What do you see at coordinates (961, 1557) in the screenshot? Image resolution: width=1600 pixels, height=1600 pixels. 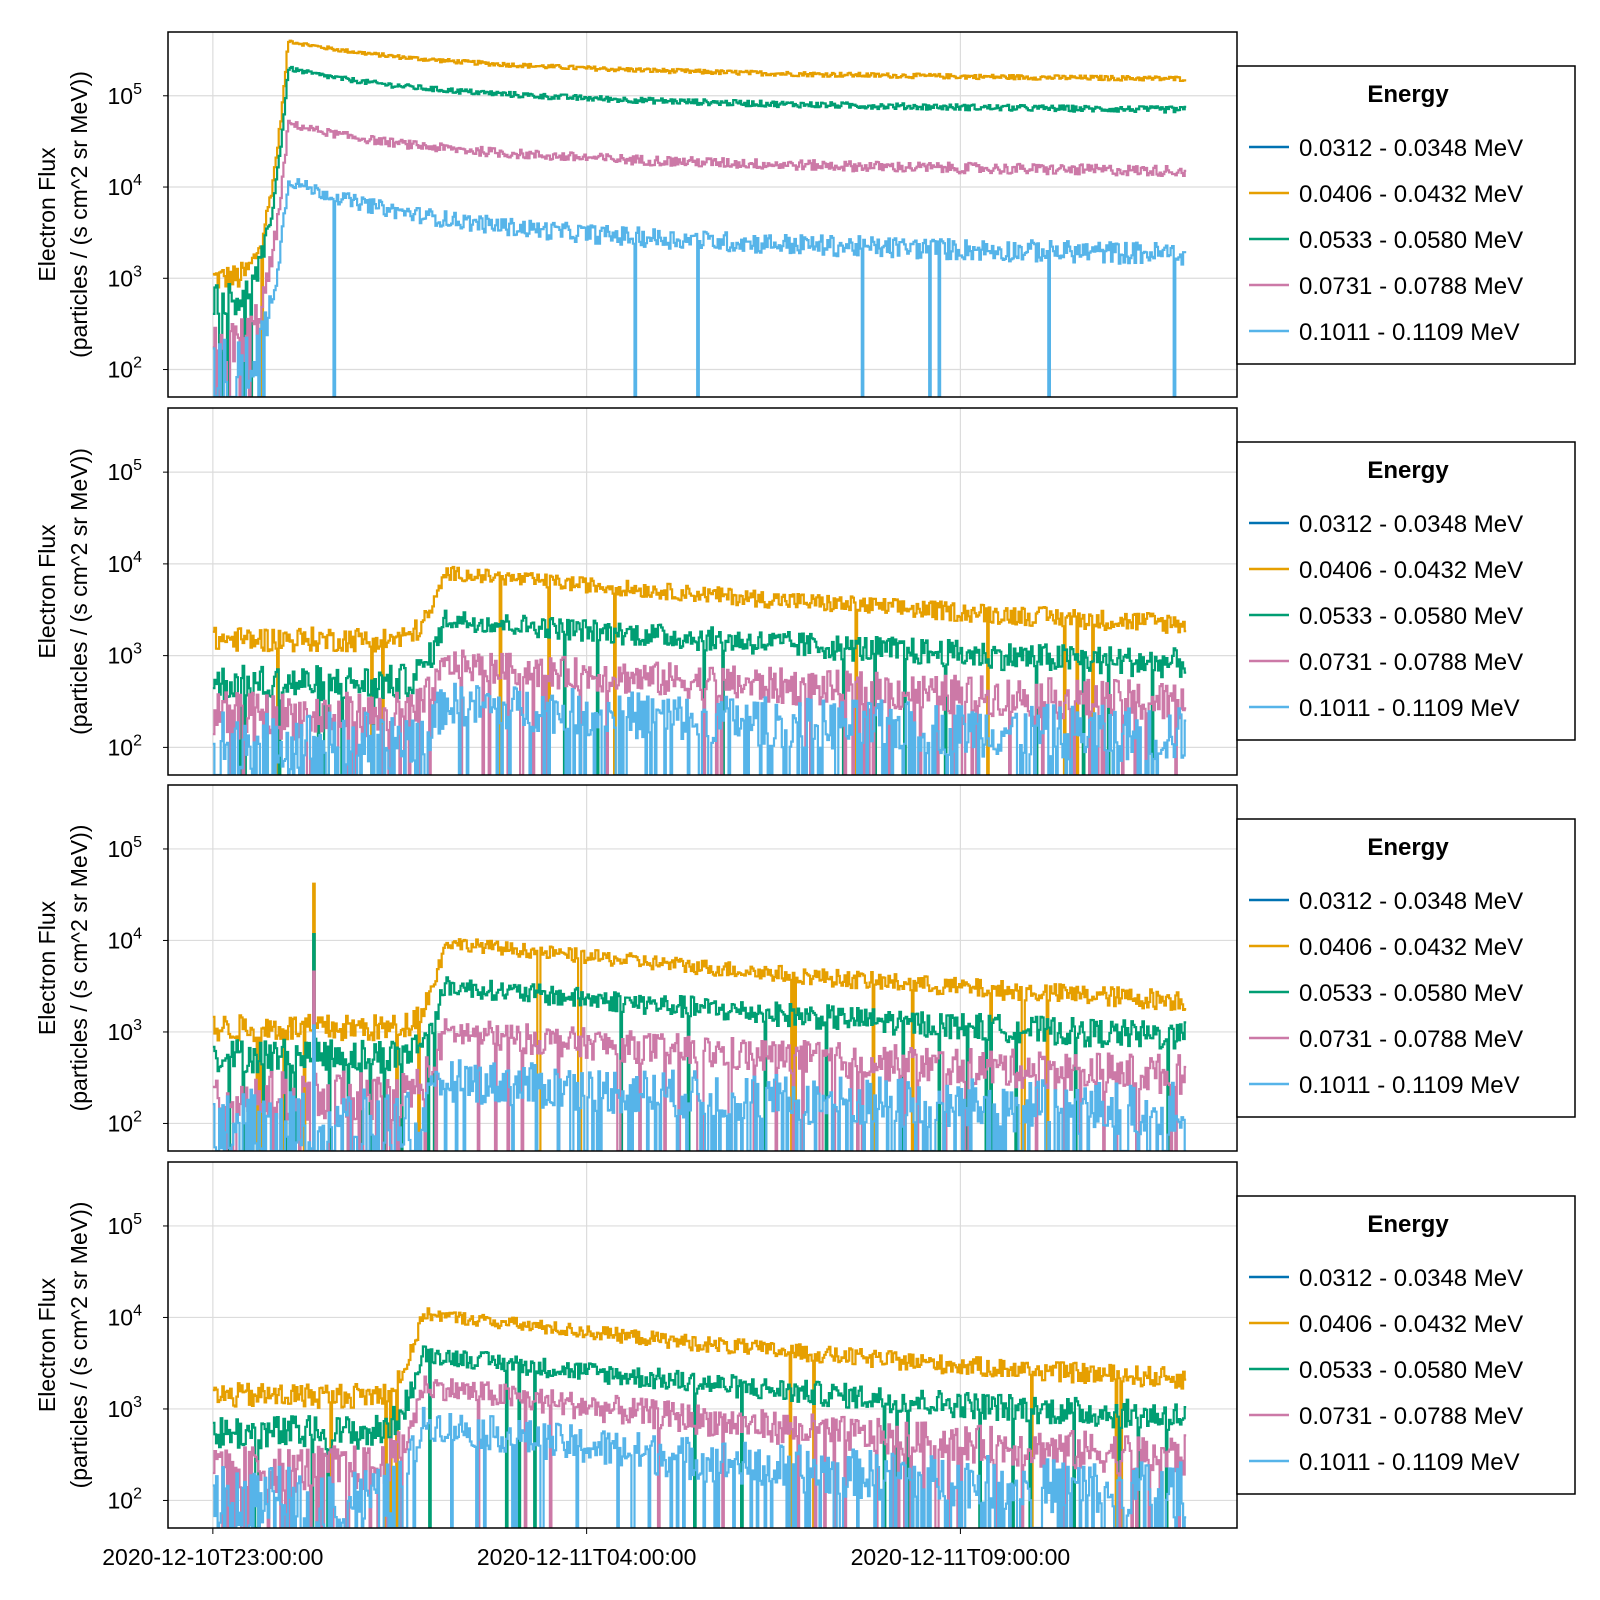 I see `x-tick-label: 2020-12-11T09:00:00` at bounding box center [961, 1557].